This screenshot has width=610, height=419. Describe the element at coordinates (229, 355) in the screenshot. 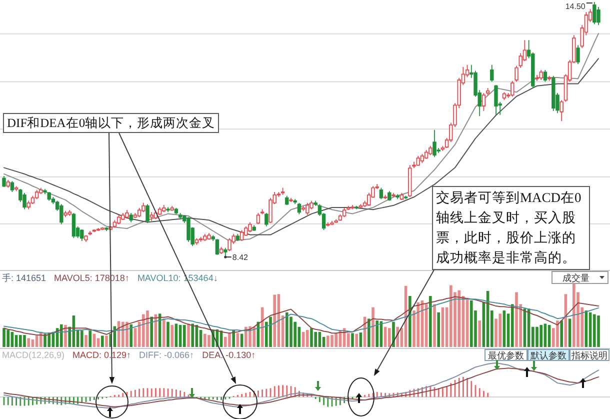

I see `text: DEA: -0.130↑` at that location.